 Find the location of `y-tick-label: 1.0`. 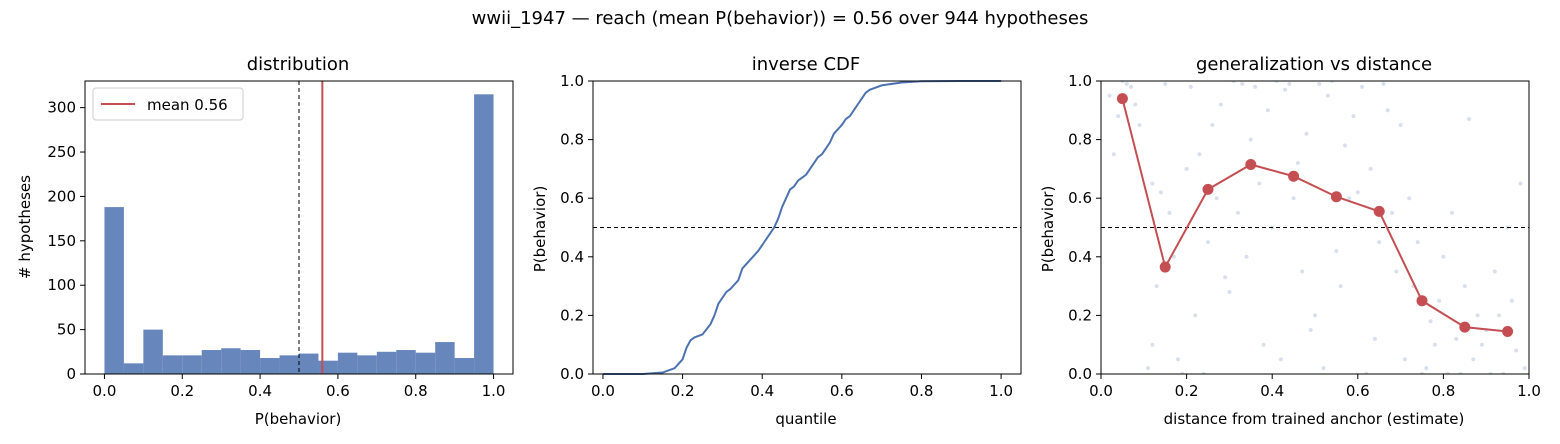

y-tick-label: 1.0 is located at coordinates (1080, 81).